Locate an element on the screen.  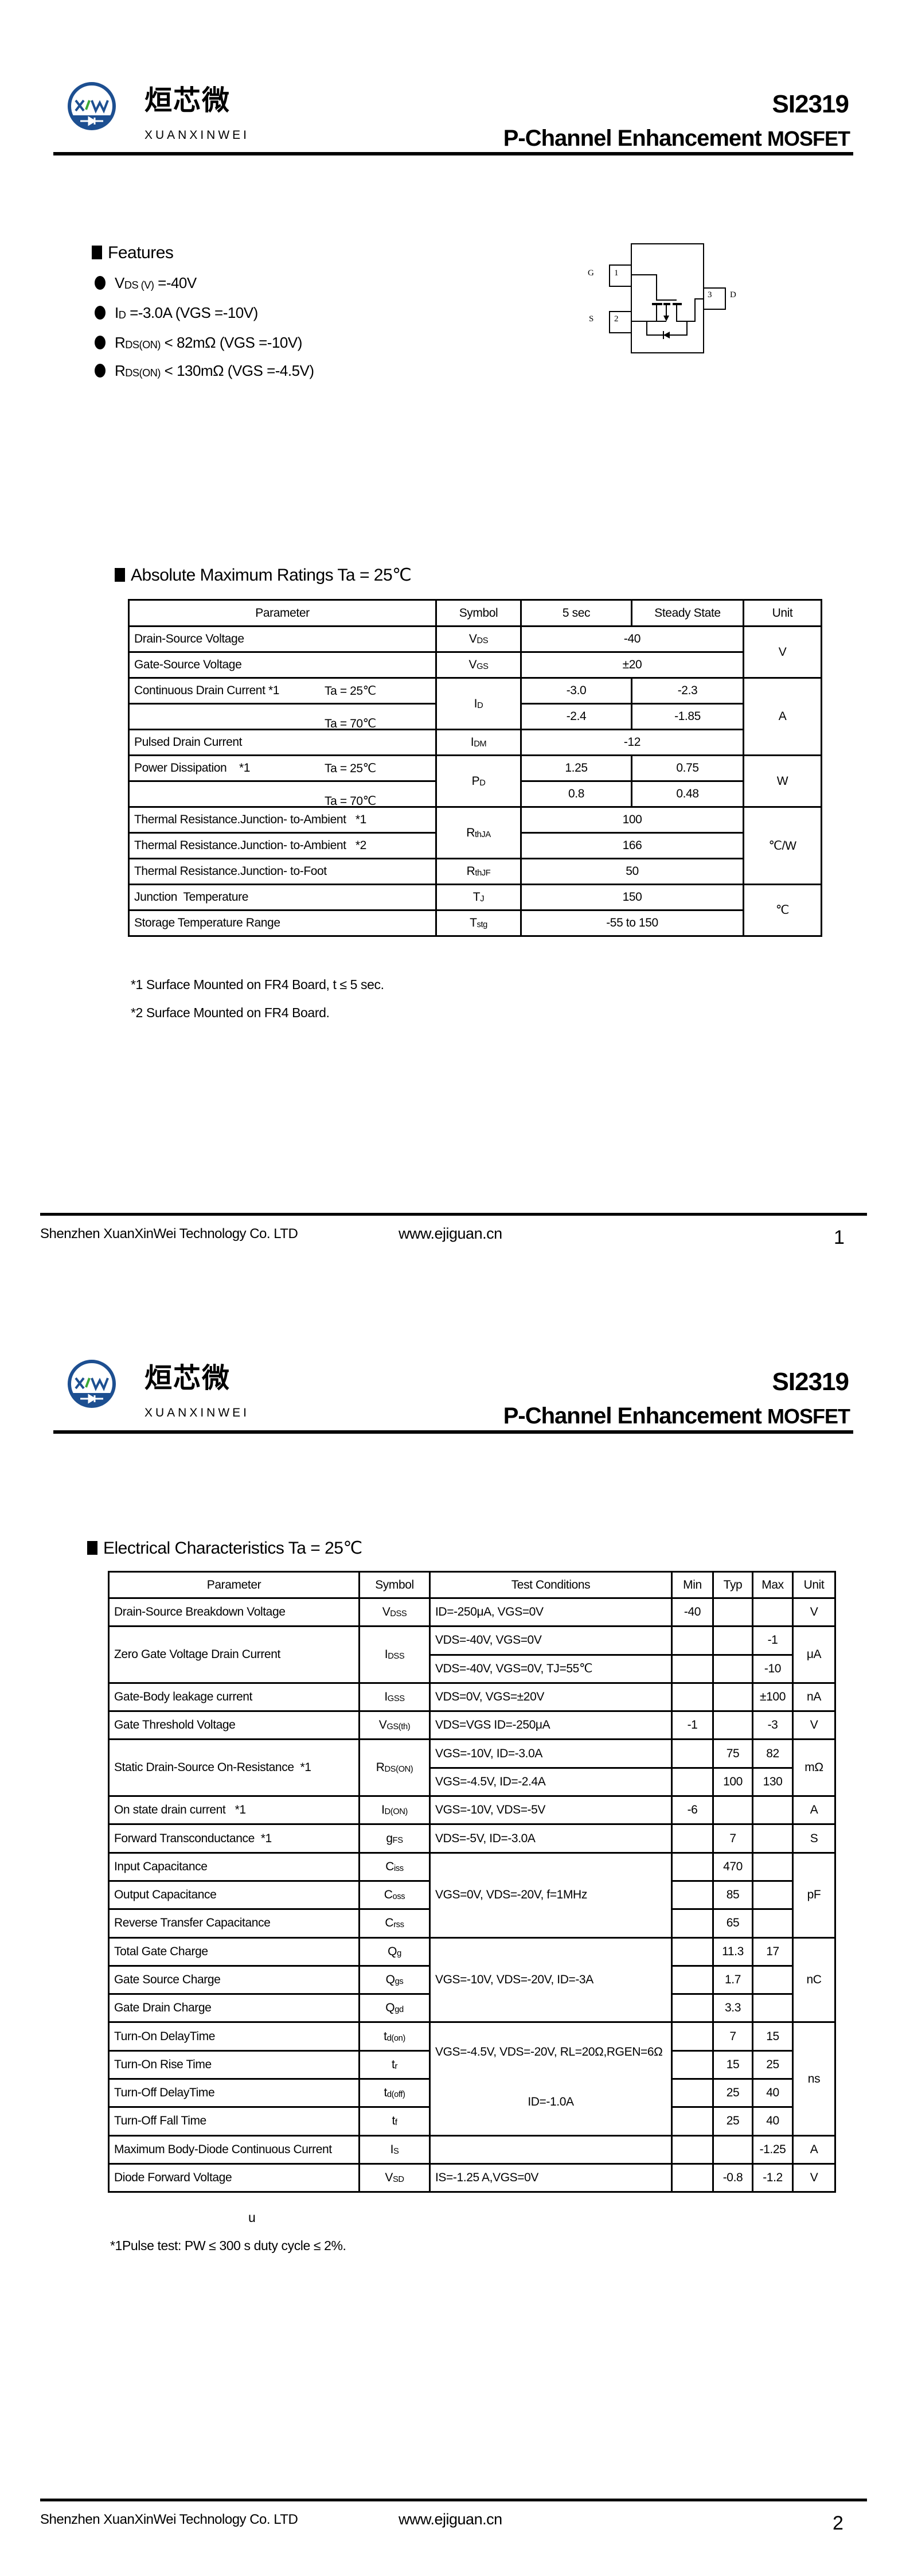
text: Ta = 70℃ is located at coordinates (350, 723).